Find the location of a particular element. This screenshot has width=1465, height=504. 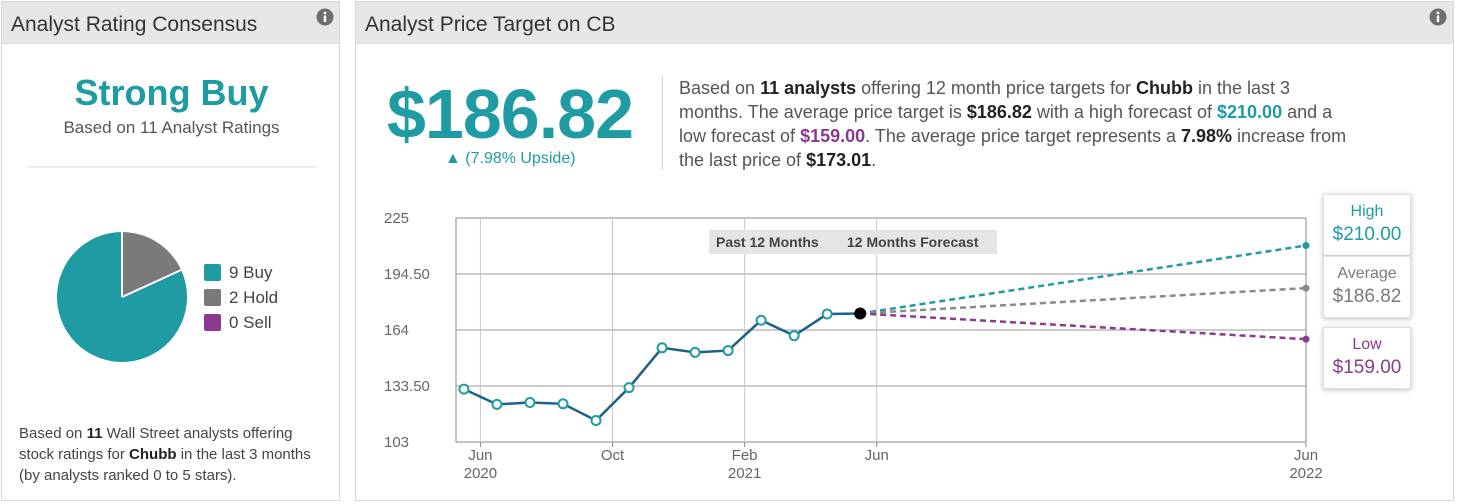

panel-header: Analyst Rating Consensus is located at coordinates (170, 23).